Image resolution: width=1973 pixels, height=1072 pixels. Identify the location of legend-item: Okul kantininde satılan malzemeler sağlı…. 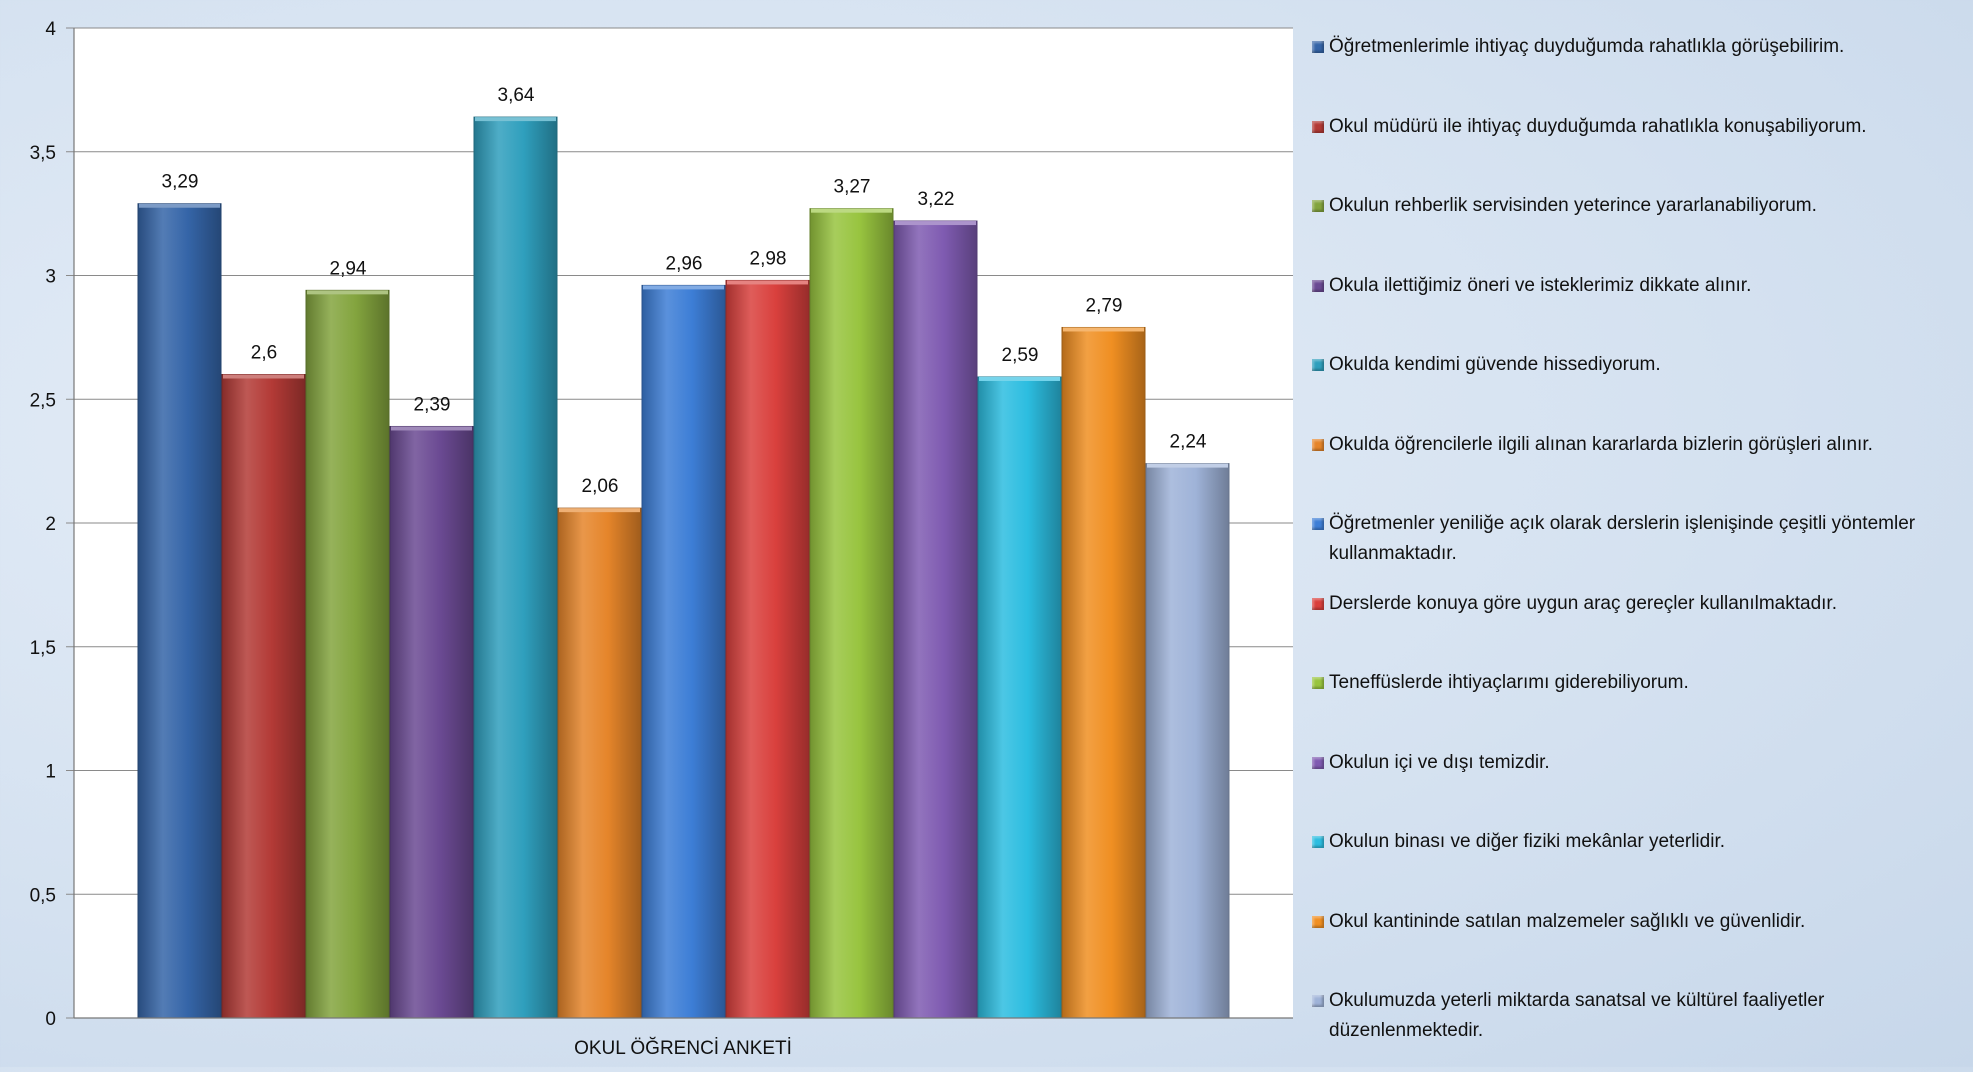
(1637, 922).